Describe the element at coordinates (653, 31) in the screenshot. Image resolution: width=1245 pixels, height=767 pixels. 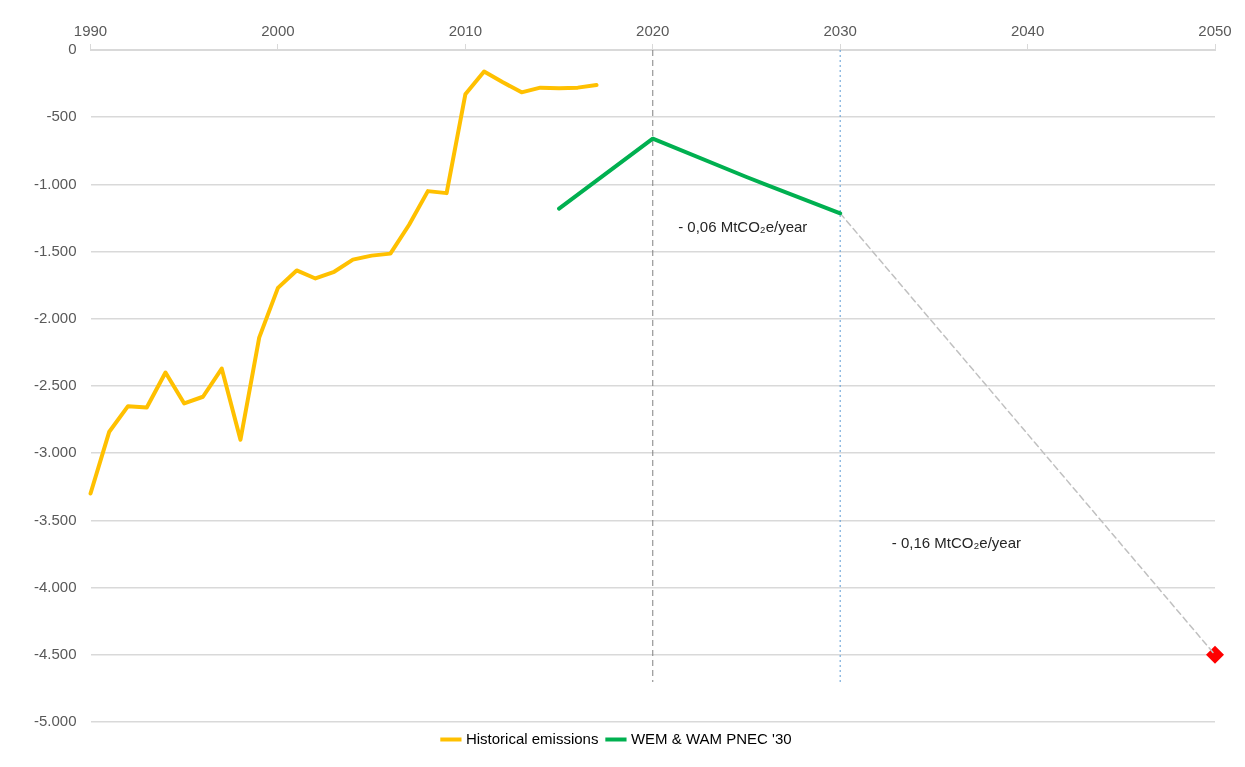
I see `x-tick-label: 2020` at that location.